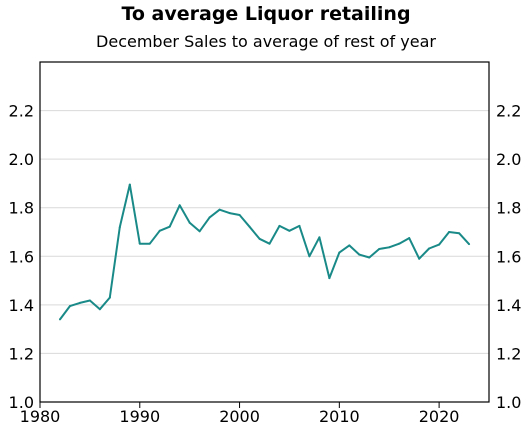 This screenshot has width=532, height=432. I want to click on x-tick-label: 2020, so click(439, 416).